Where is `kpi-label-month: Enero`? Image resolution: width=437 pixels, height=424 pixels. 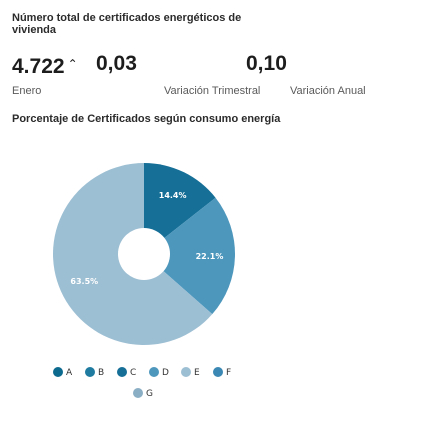
kpi-label-month: Enero is located at coordinates (27, 91).